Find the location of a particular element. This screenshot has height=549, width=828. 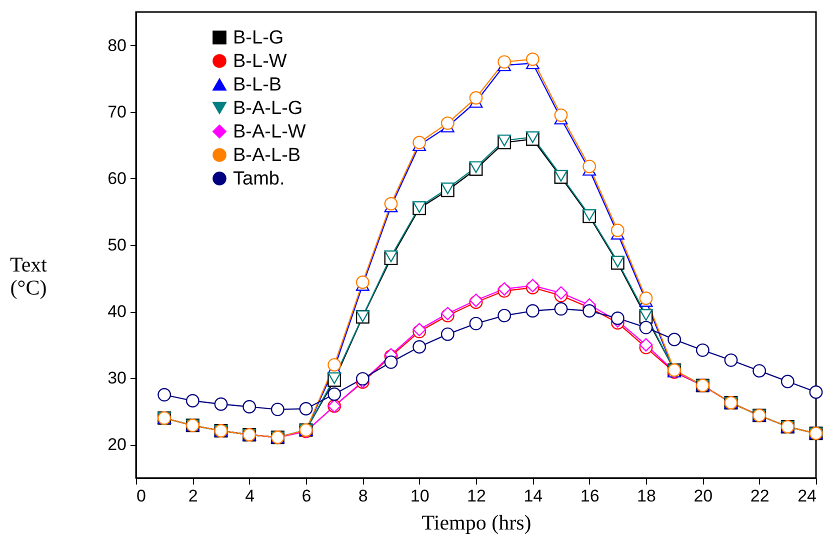

legend-label: B-L-G is located at coordinates (258, 38).